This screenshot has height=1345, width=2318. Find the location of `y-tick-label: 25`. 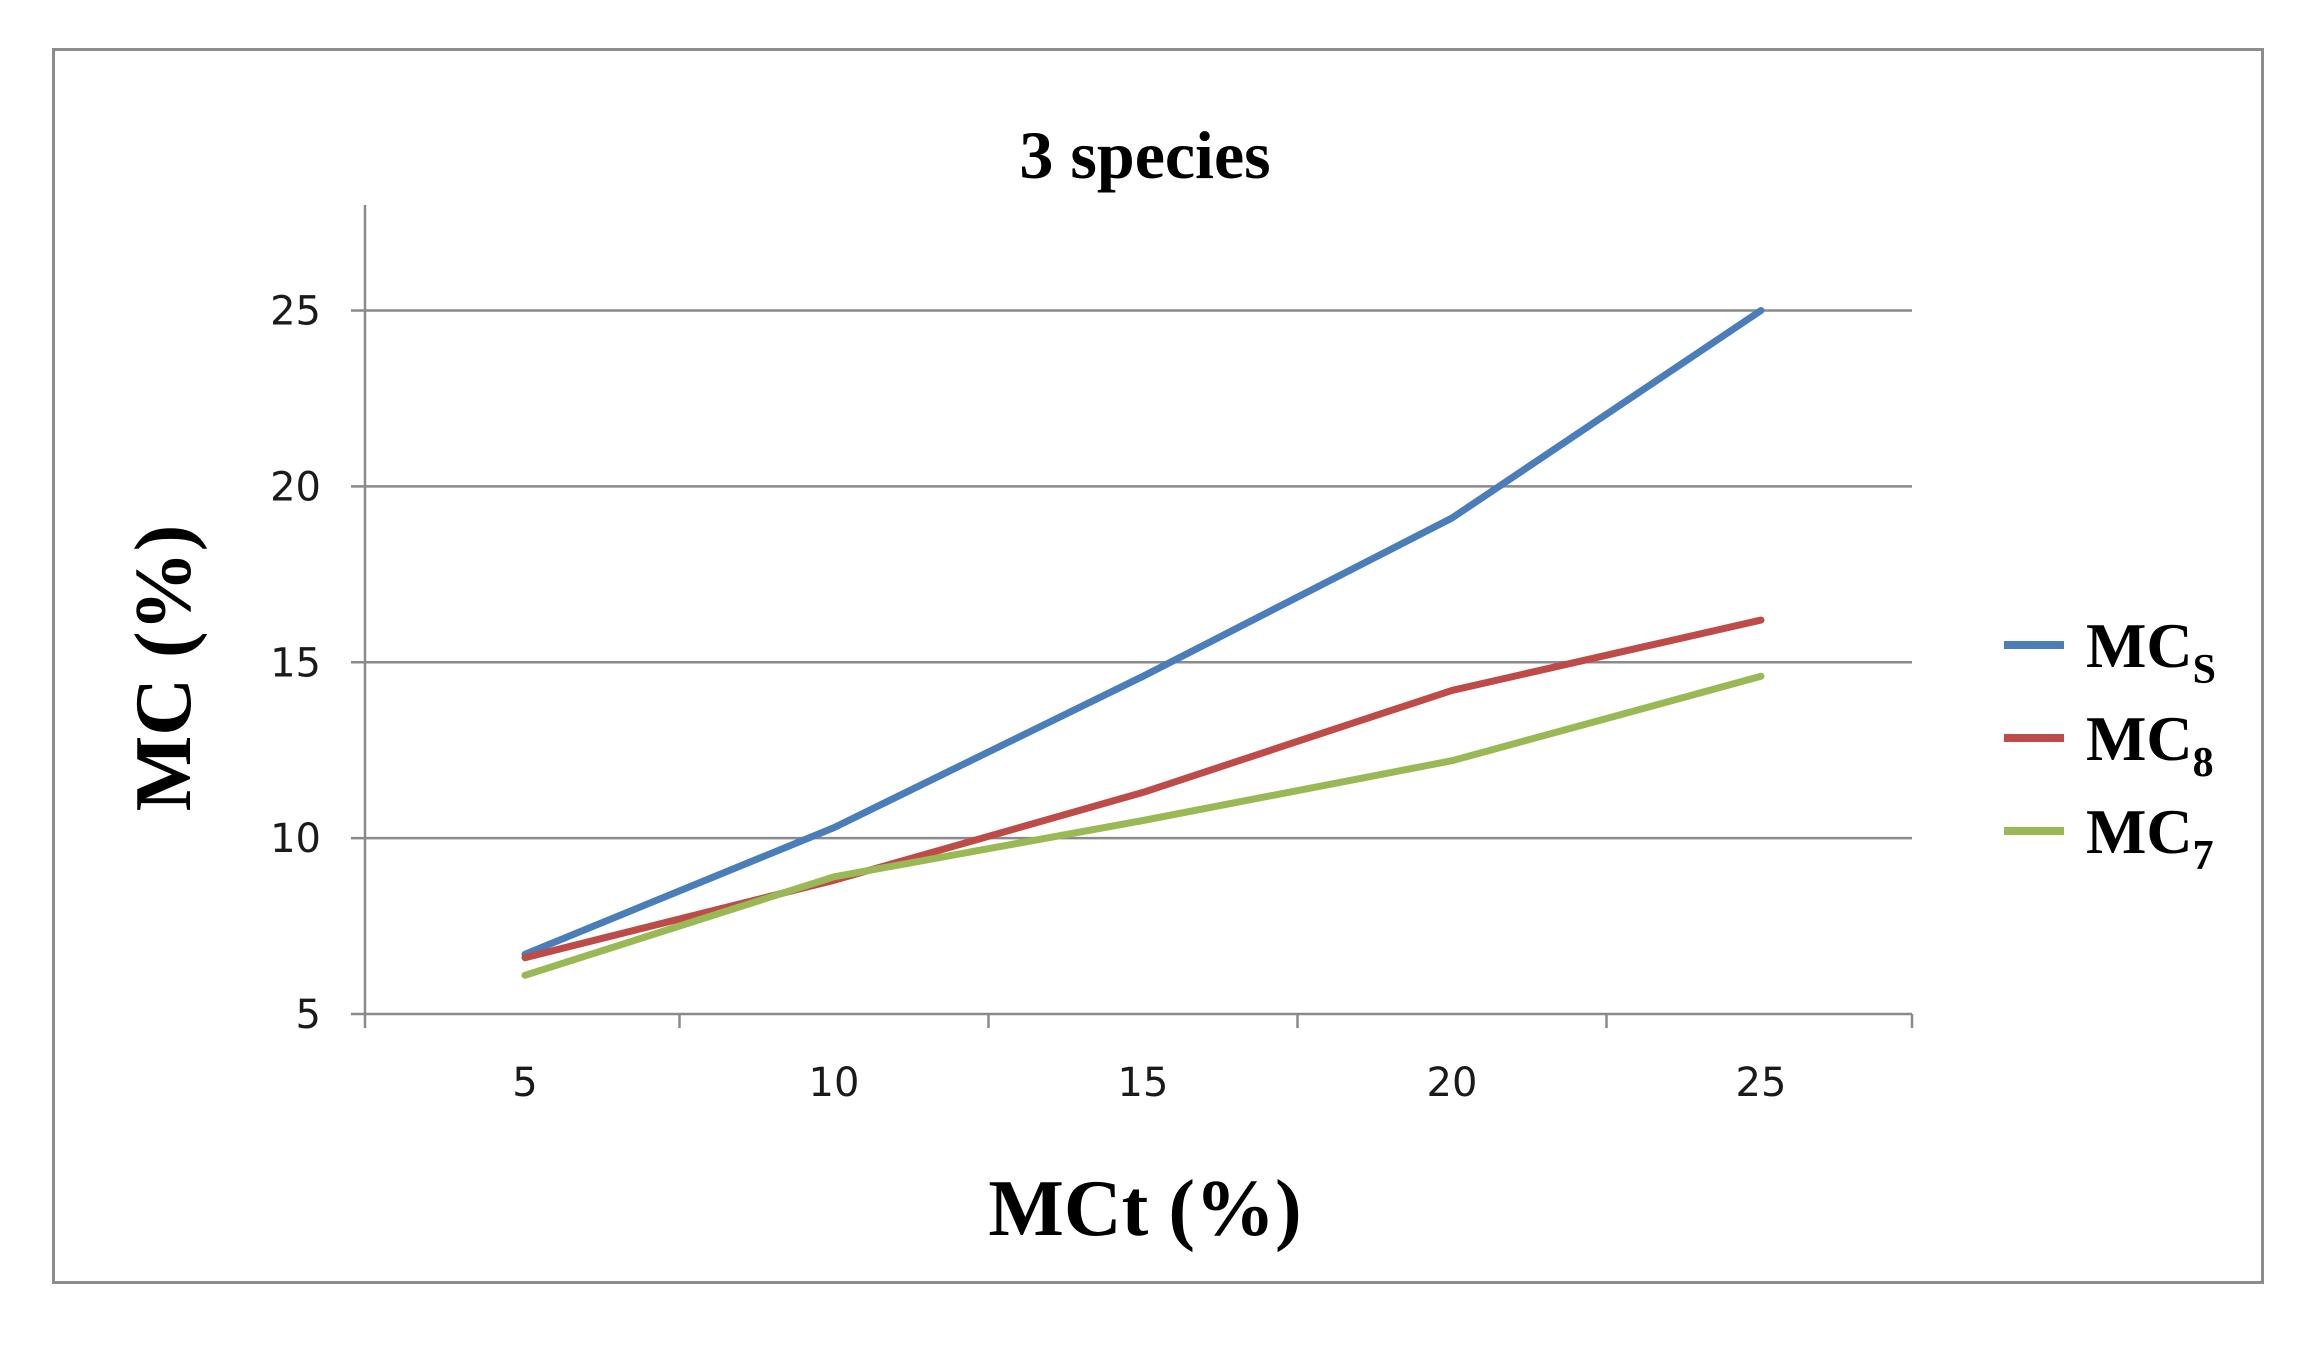

y-tick-label: 25 is located at coordinates (295, 312).